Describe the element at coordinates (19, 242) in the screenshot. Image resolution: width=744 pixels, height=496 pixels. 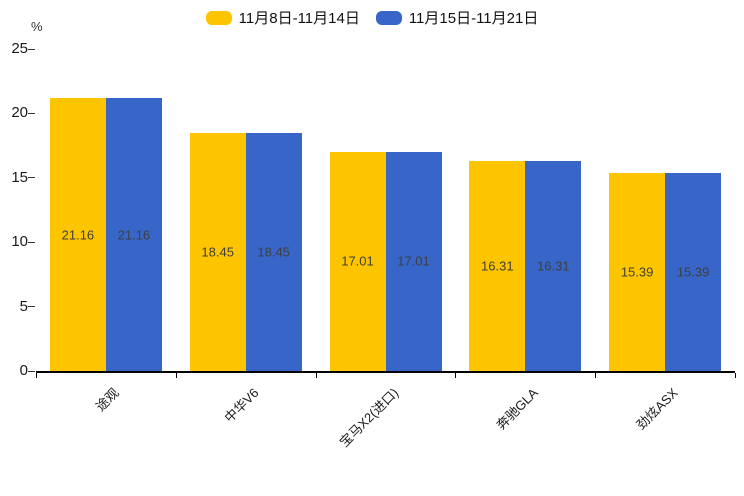
I see `y-axis-tick-label: 10` at that location.